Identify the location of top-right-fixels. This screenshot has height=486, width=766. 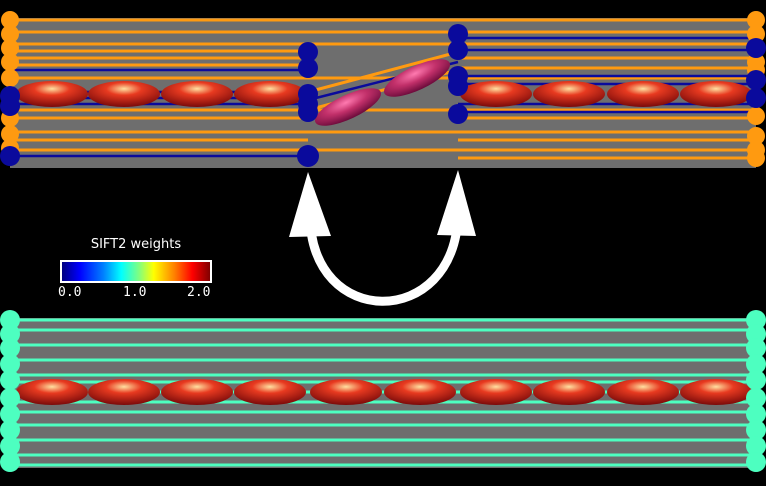
(606, 94).